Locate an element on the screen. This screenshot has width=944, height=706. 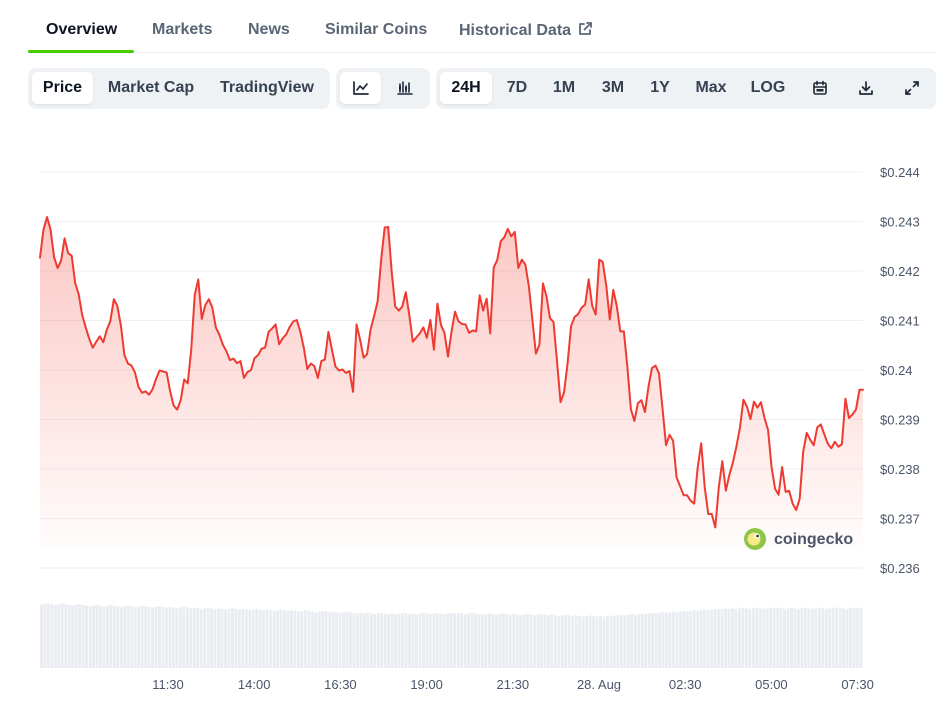
tab-historical-data: Historical Data is located at coordinates (526, 30).